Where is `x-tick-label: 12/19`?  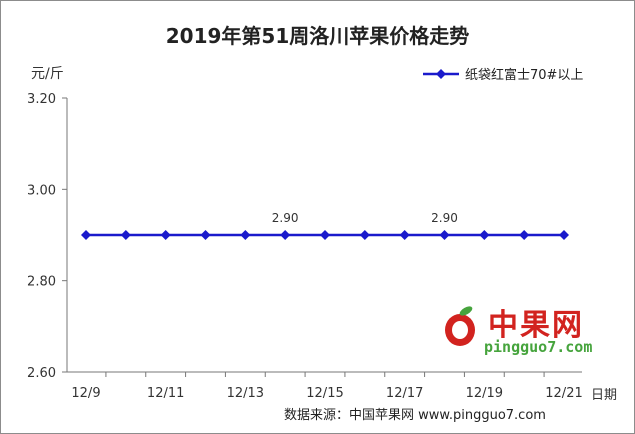 x-tick-label: 12/19 is located at coordinates (484, 393).